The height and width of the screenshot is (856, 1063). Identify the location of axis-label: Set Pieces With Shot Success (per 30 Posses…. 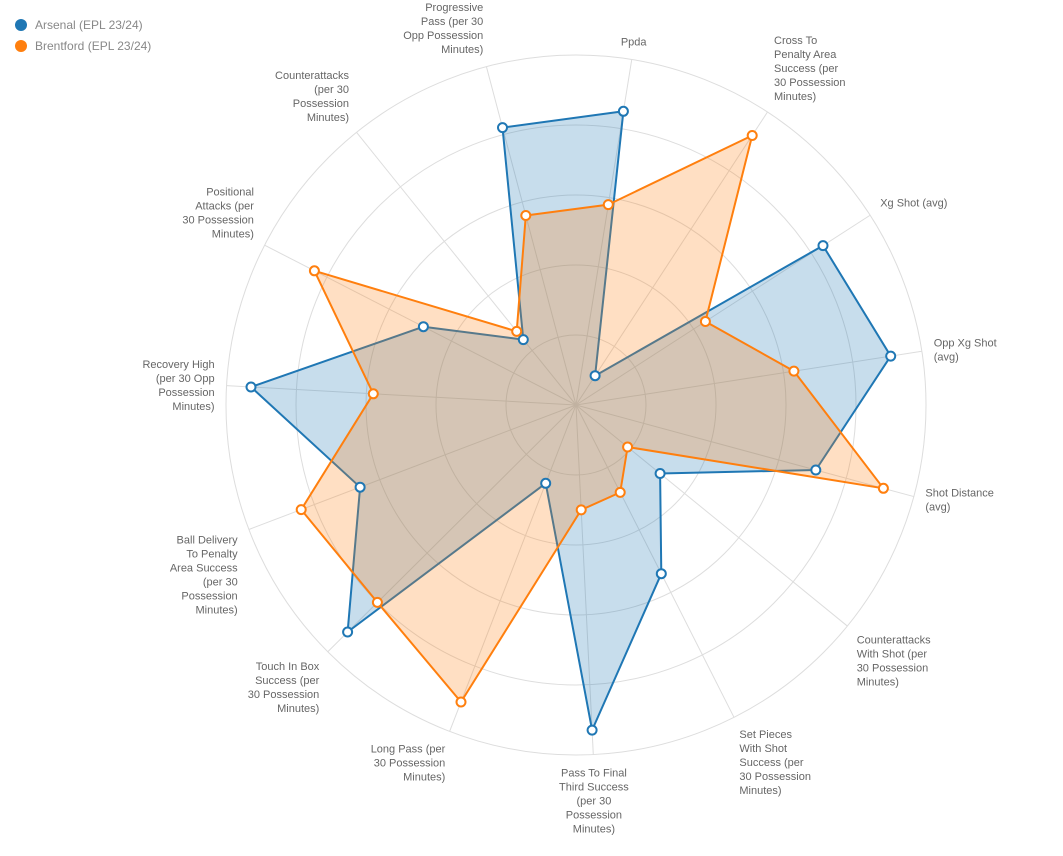
(775, 763).